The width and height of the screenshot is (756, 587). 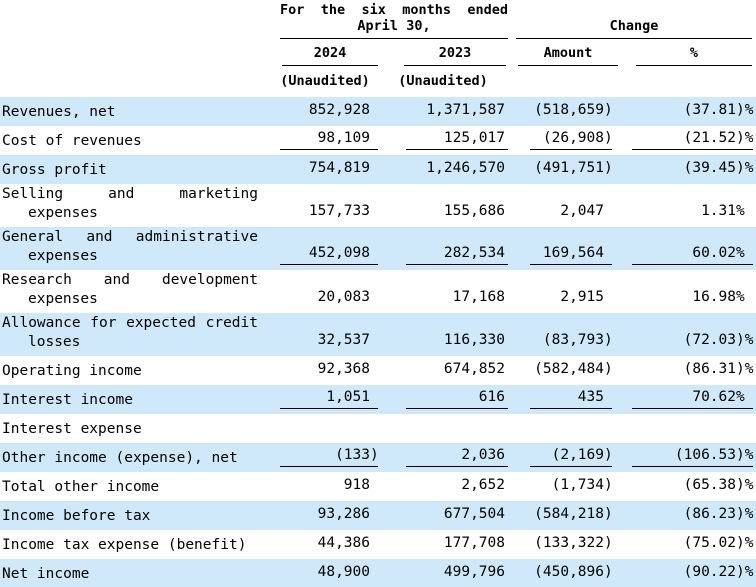 I want to click on value-2024-text: 157,733, so click(x=339, y=211).